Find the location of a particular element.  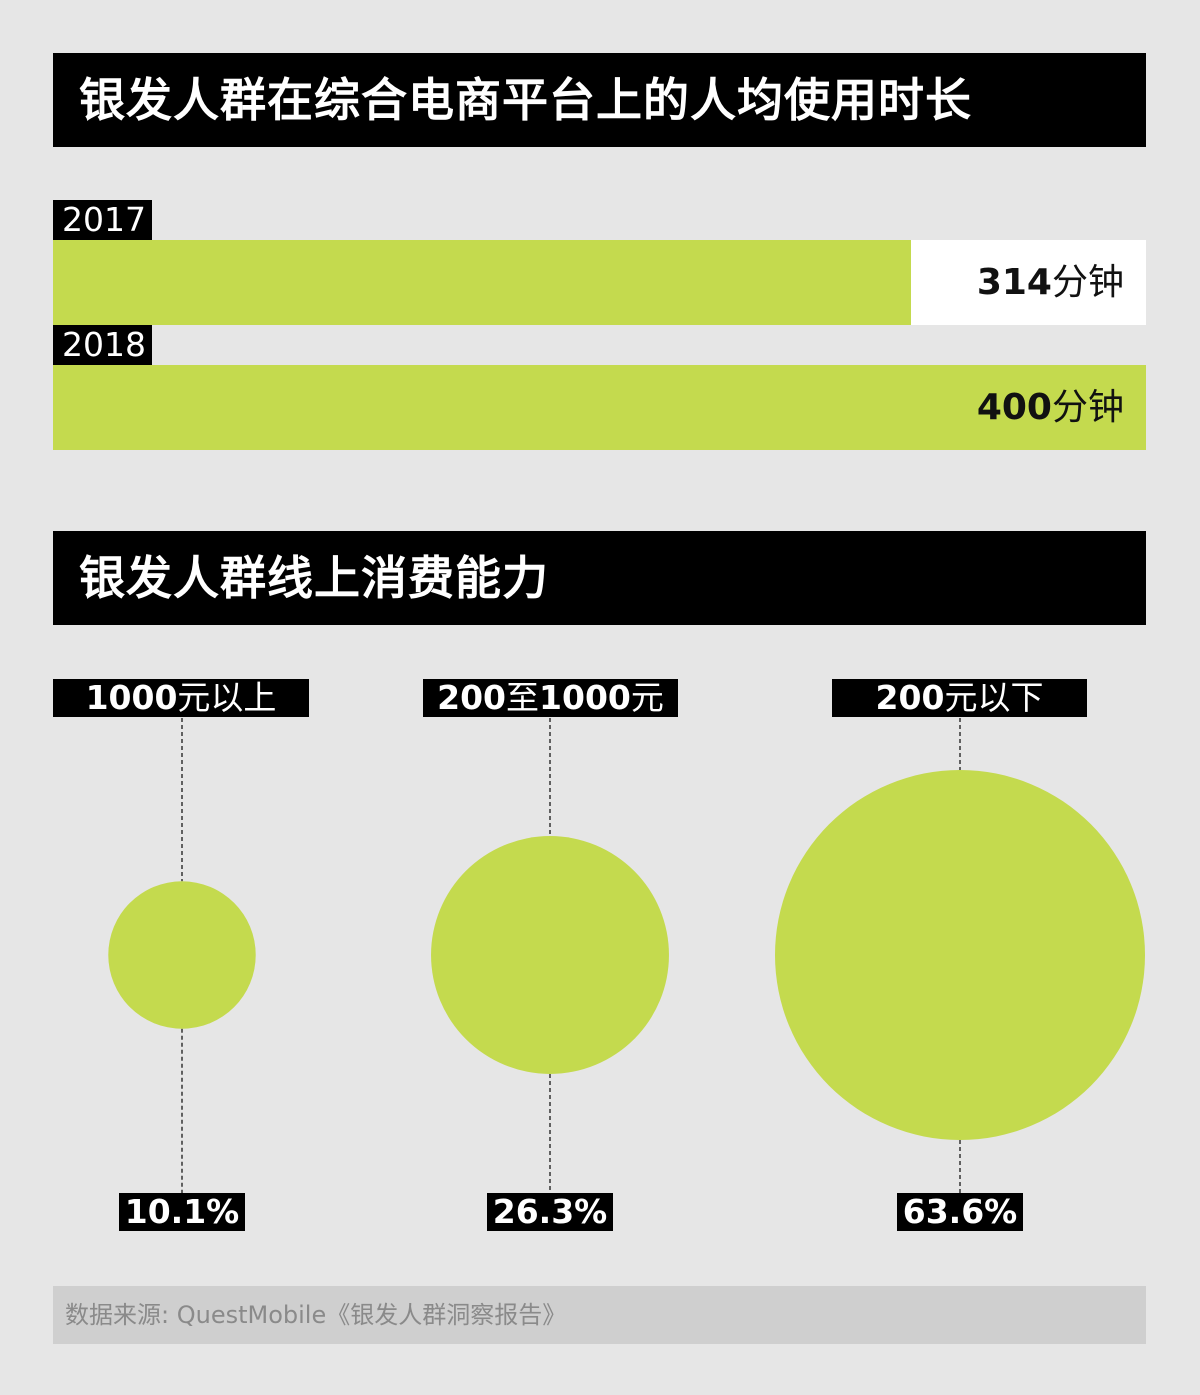

bar-track: 314分钟 is located at coordinates (599, 282).